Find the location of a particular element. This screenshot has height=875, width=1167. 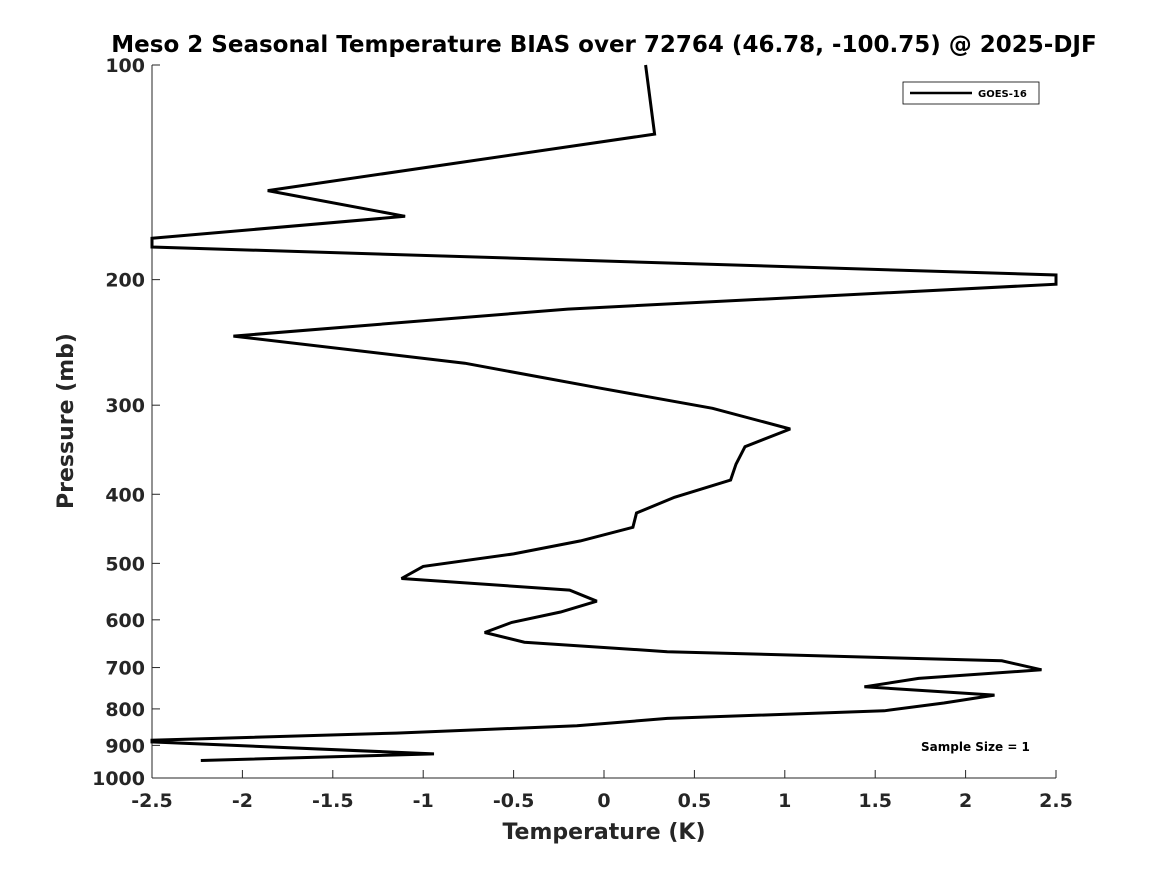

y-tick-label: 800 is located at coordinates (125, 710).